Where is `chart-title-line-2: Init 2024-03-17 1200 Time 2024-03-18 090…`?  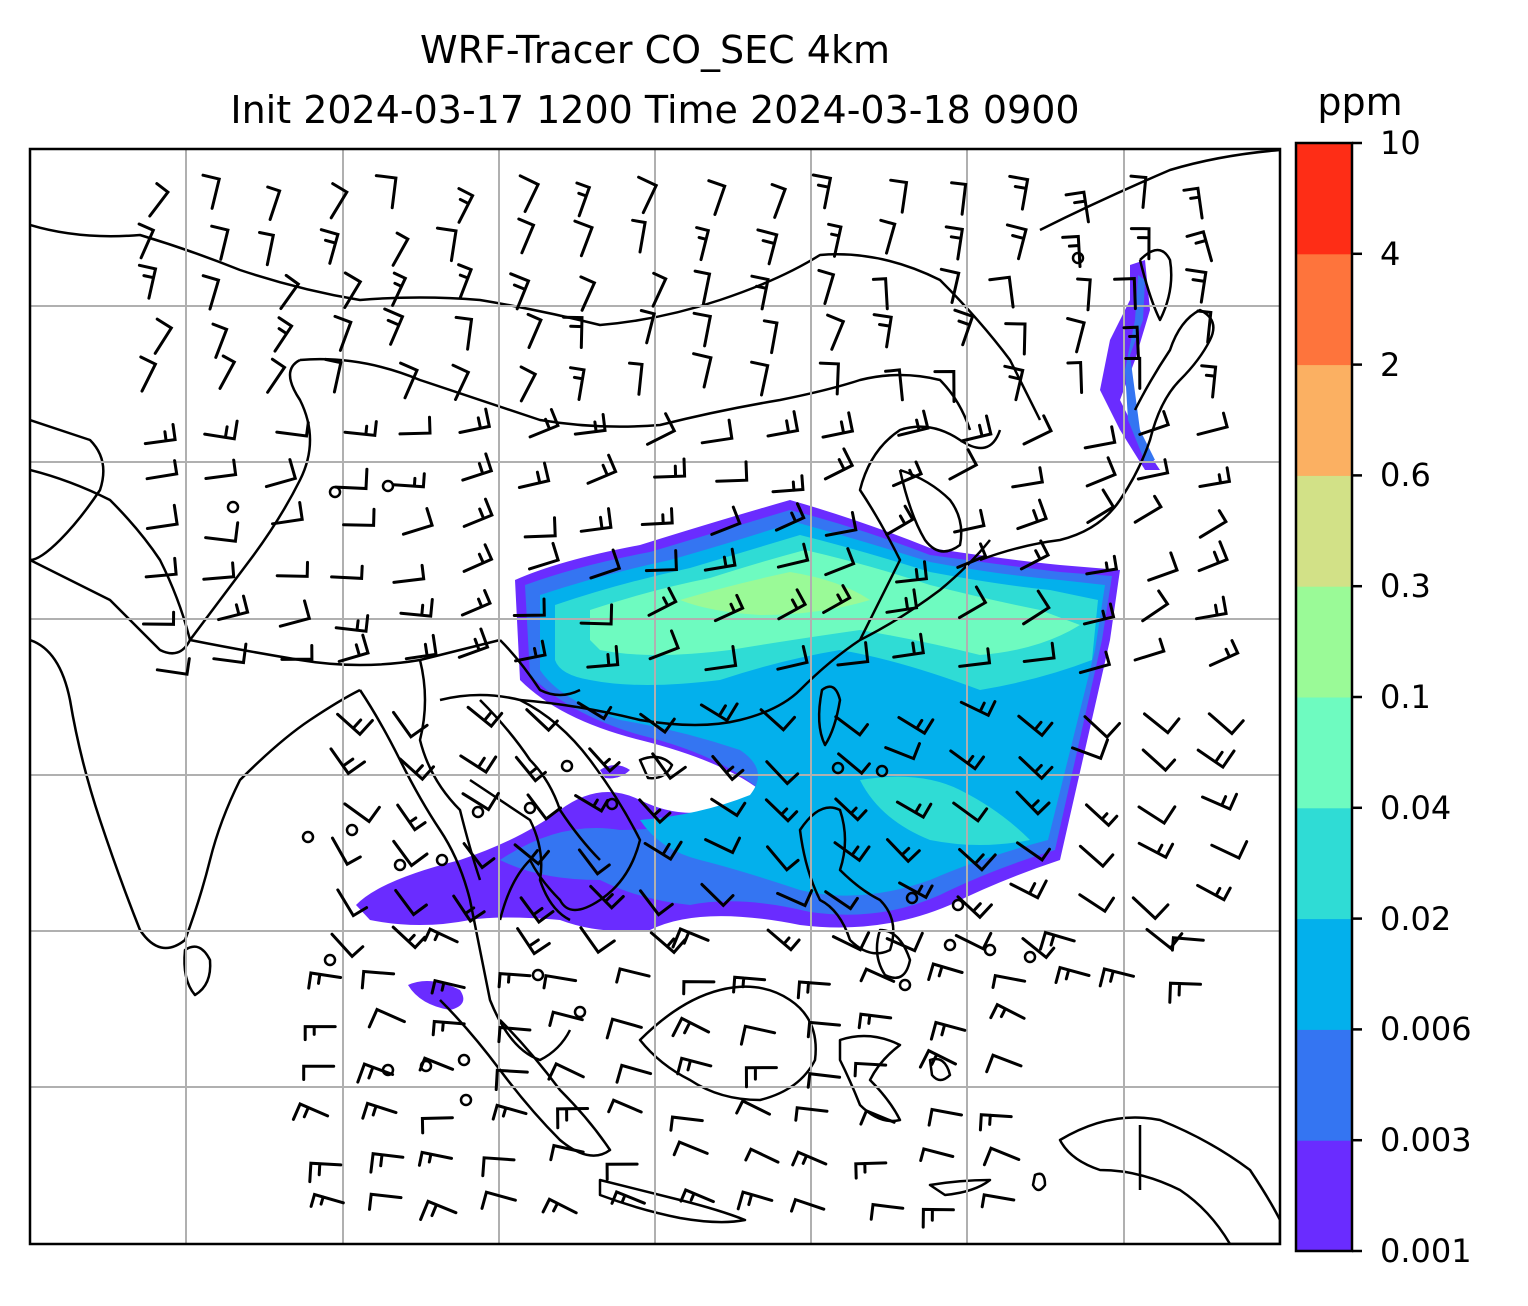 chart-title-line-2: Init 2024-03-17 1200 Time 2024-03-18 090… is located at coordinates (655, 110).